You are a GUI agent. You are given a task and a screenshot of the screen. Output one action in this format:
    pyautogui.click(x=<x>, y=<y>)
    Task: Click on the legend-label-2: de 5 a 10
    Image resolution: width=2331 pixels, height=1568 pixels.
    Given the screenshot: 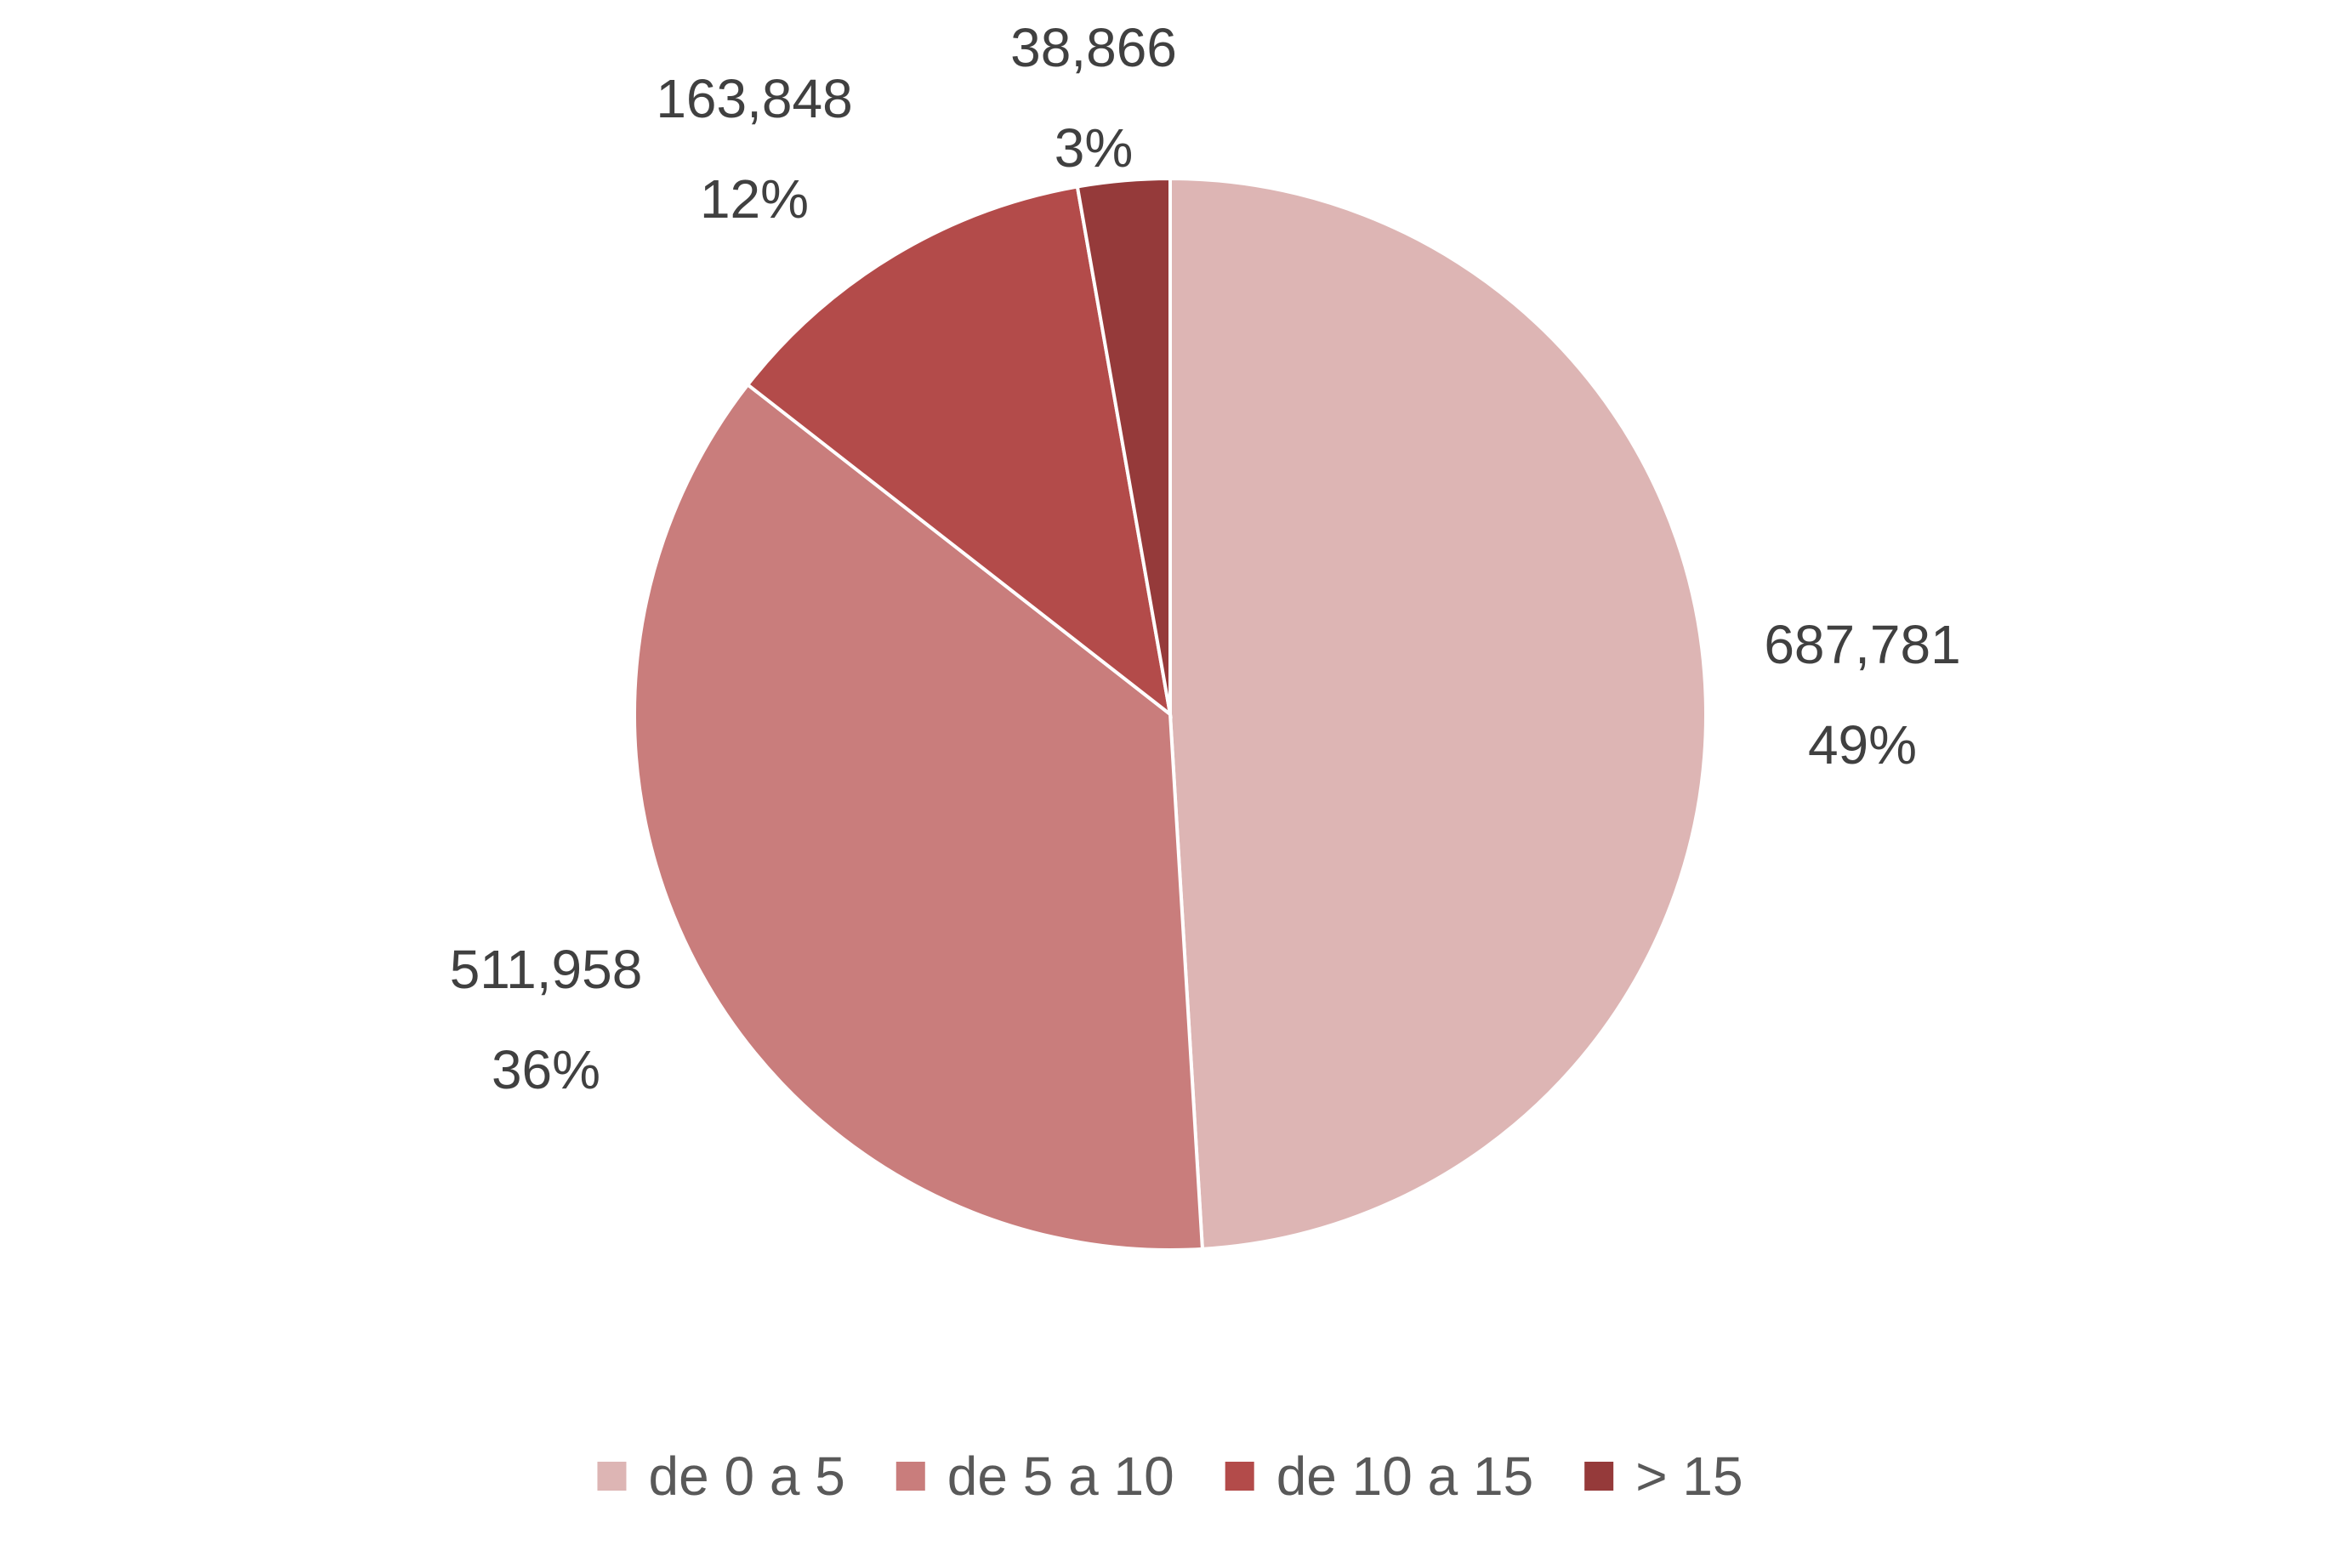 What is the action you would take?
    pyautogui.click(x=1060, y=1476)
    